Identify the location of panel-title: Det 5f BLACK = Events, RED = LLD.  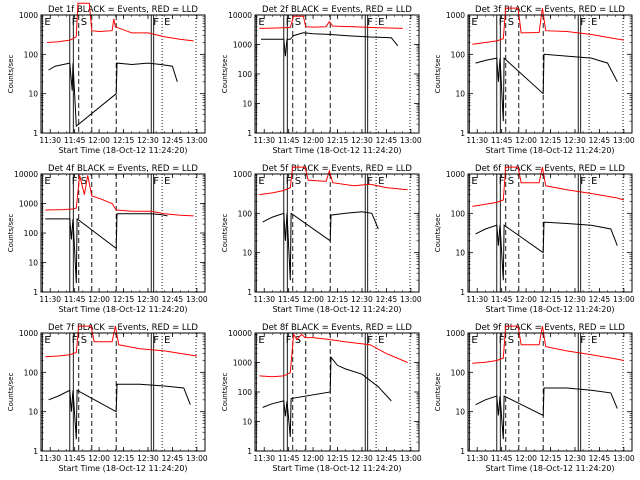
(337, 169).